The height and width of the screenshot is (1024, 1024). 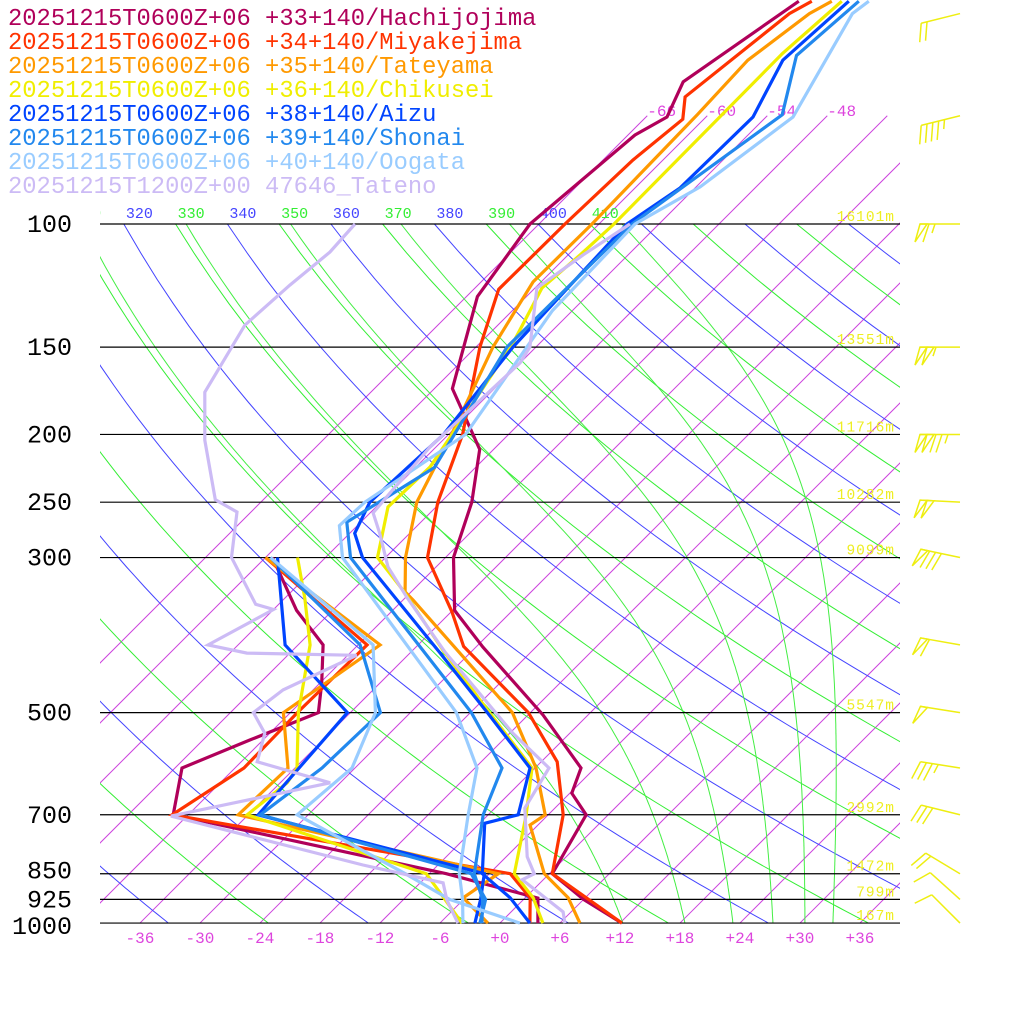 What do you see at coordinates (559, 939) in the screenshot?
I see `temperature-tick-label: +6` at bounding box center [559, 939].